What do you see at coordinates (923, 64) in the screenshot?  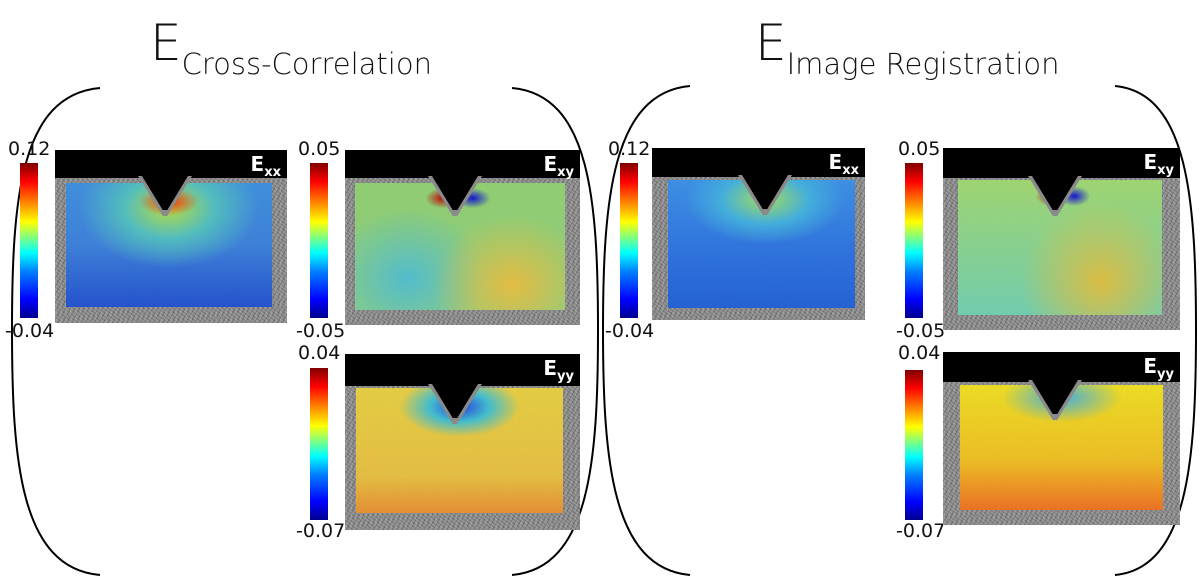 I see `title-sub: Image Registration` at bounding box center [923, 64].